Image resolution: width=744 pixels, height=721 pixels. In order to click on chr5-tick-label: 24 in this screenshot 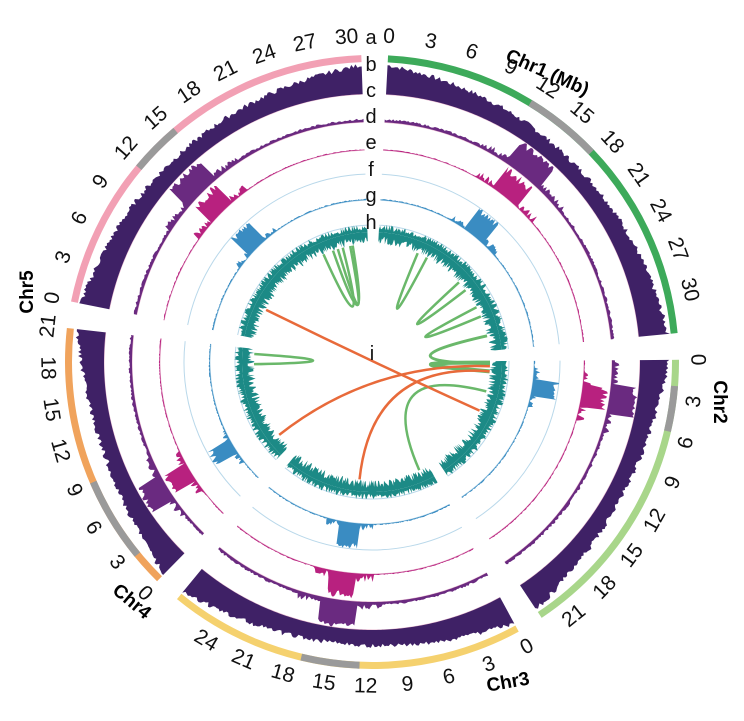, I will do `click(264, 55)`.